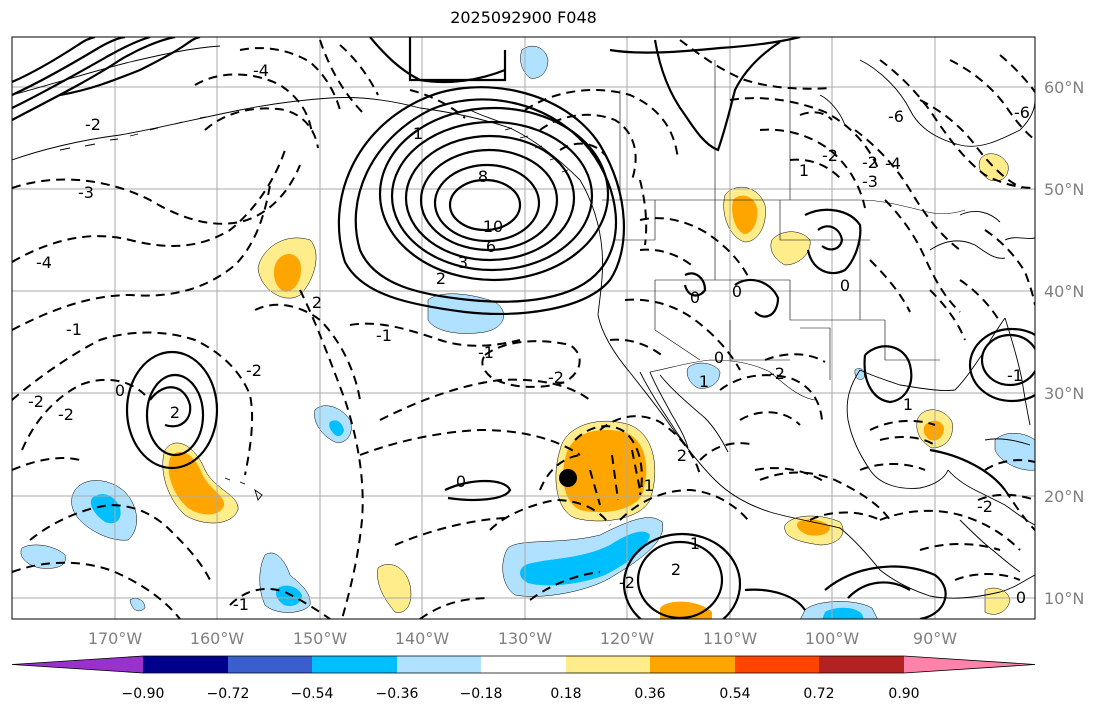 This screenshot has width=1105, height=712. What do you see at coordinates (463, 262) in the screenshot?
I see `contour-label: 3` at bounding box center [463, 262].